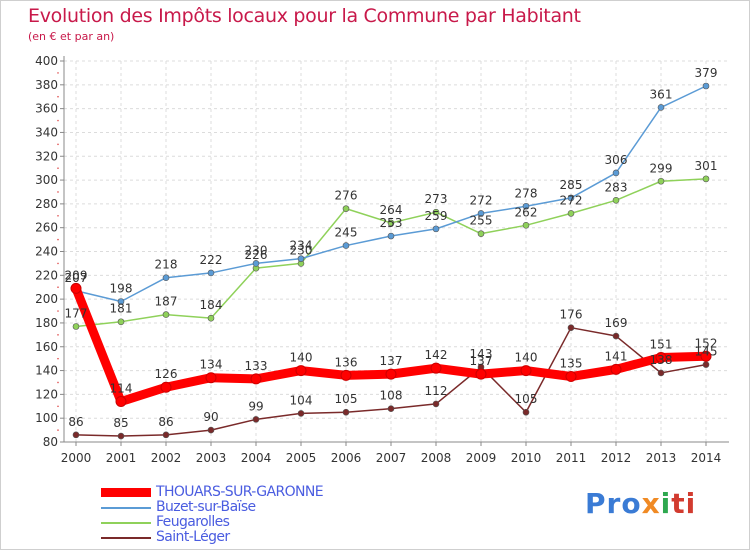  What do you see at coordinates (46, 323) in the screenshot?
I see `y-tick-label: 180` at bounding box center [46, 323].